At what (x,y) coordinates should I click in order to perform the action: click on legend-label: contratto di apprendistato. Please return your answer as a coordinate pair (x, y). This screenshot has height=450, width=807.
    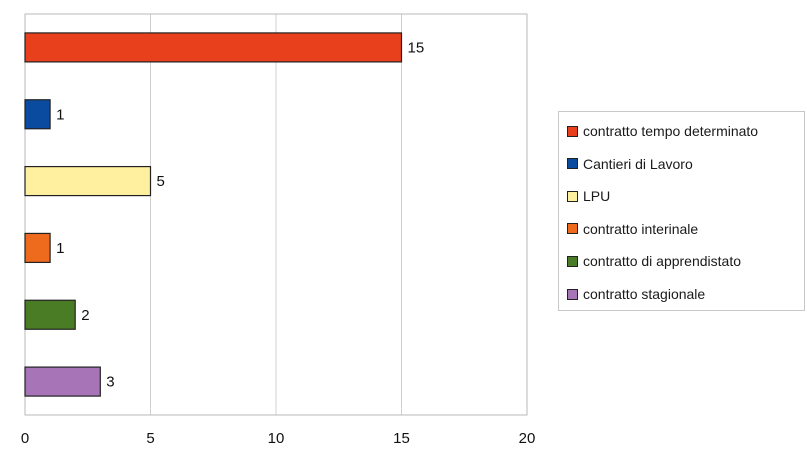
    Looking at the image, I should click on (662, 261).